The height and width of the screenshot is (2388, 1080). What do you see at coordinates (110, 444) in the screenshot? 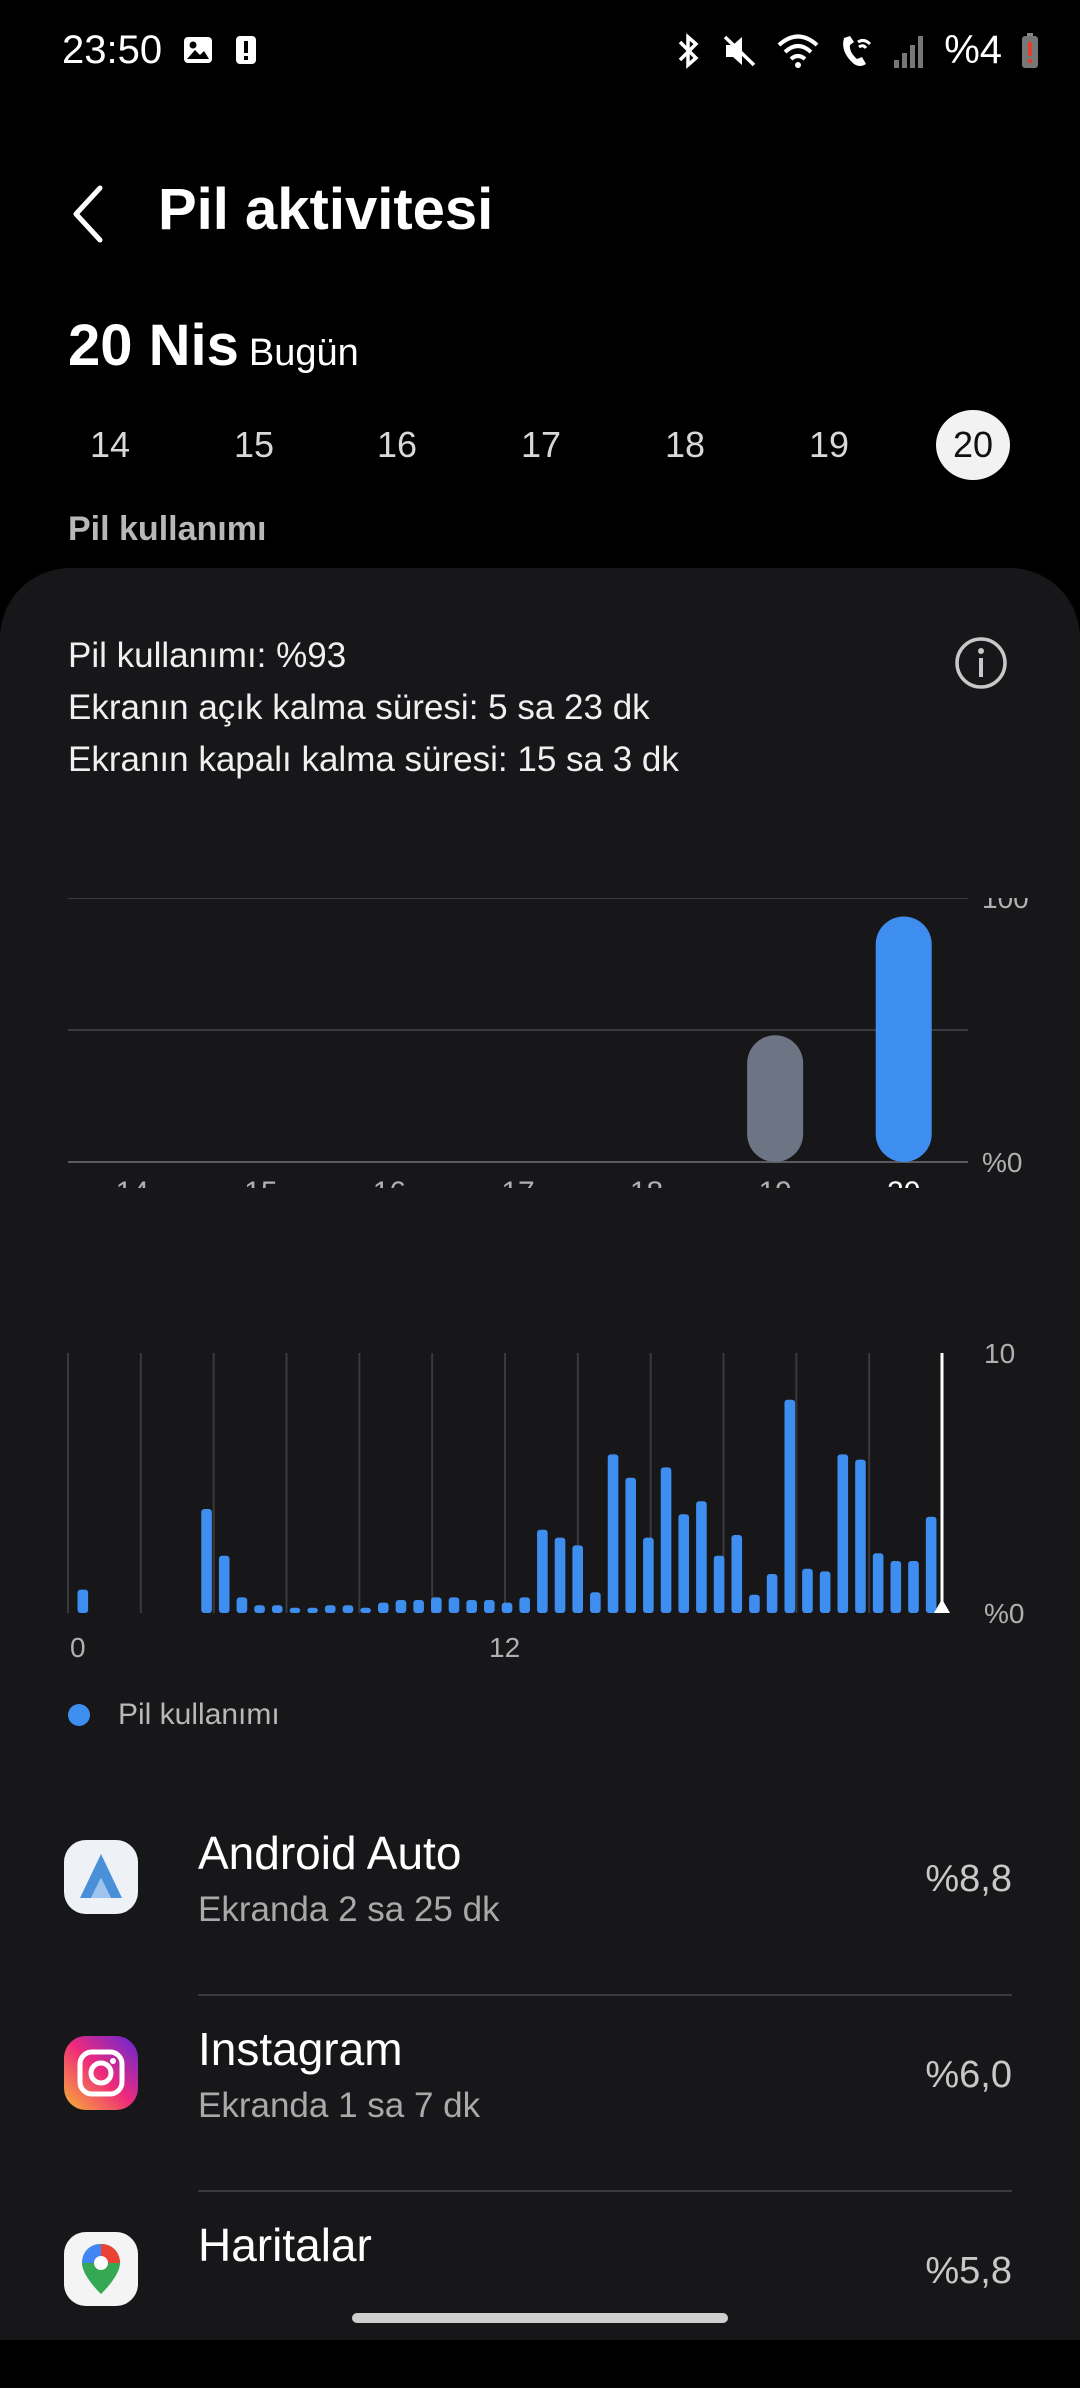
I see `day-14: 14` at bounding box center [110, 444].